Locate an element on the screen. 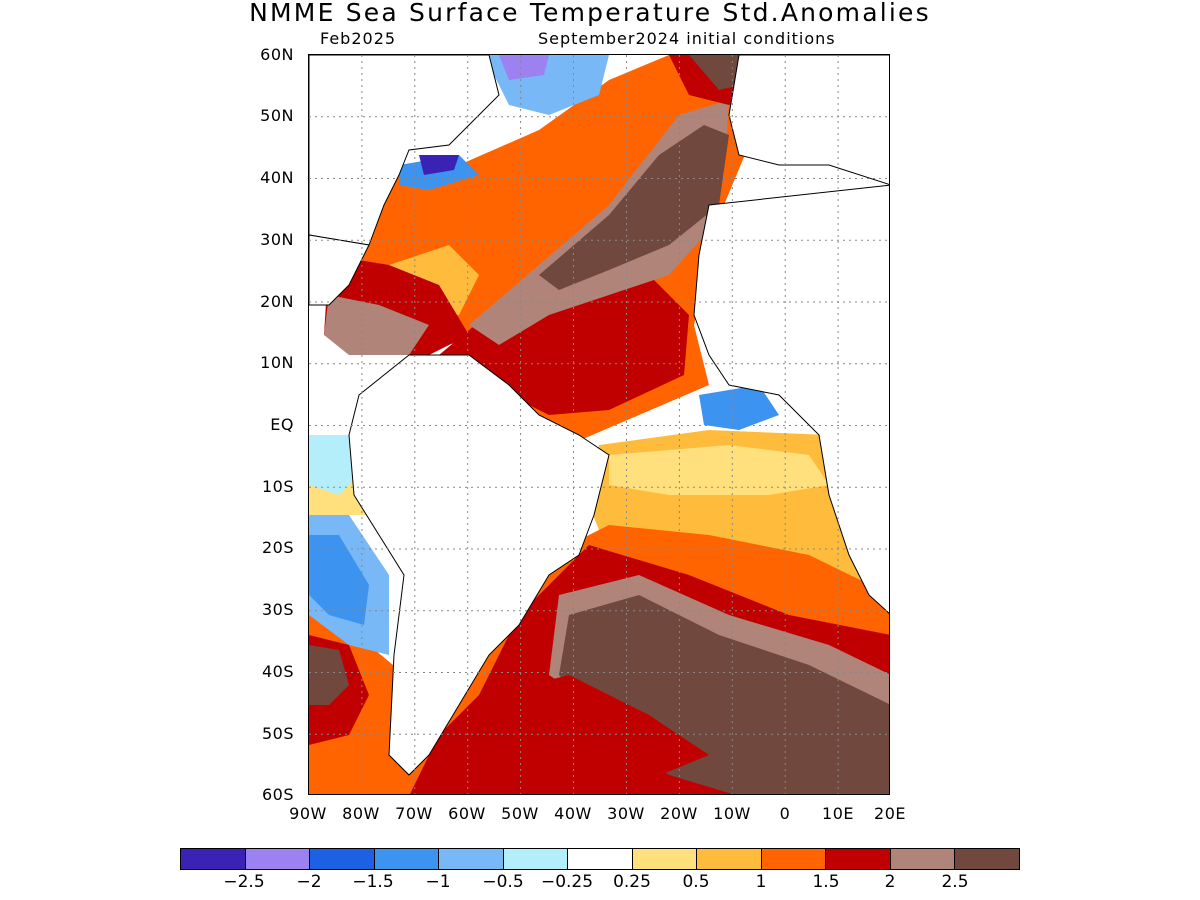 This screenshot has width=1200, height=900. land-africa is located at coordinates (791, 399).